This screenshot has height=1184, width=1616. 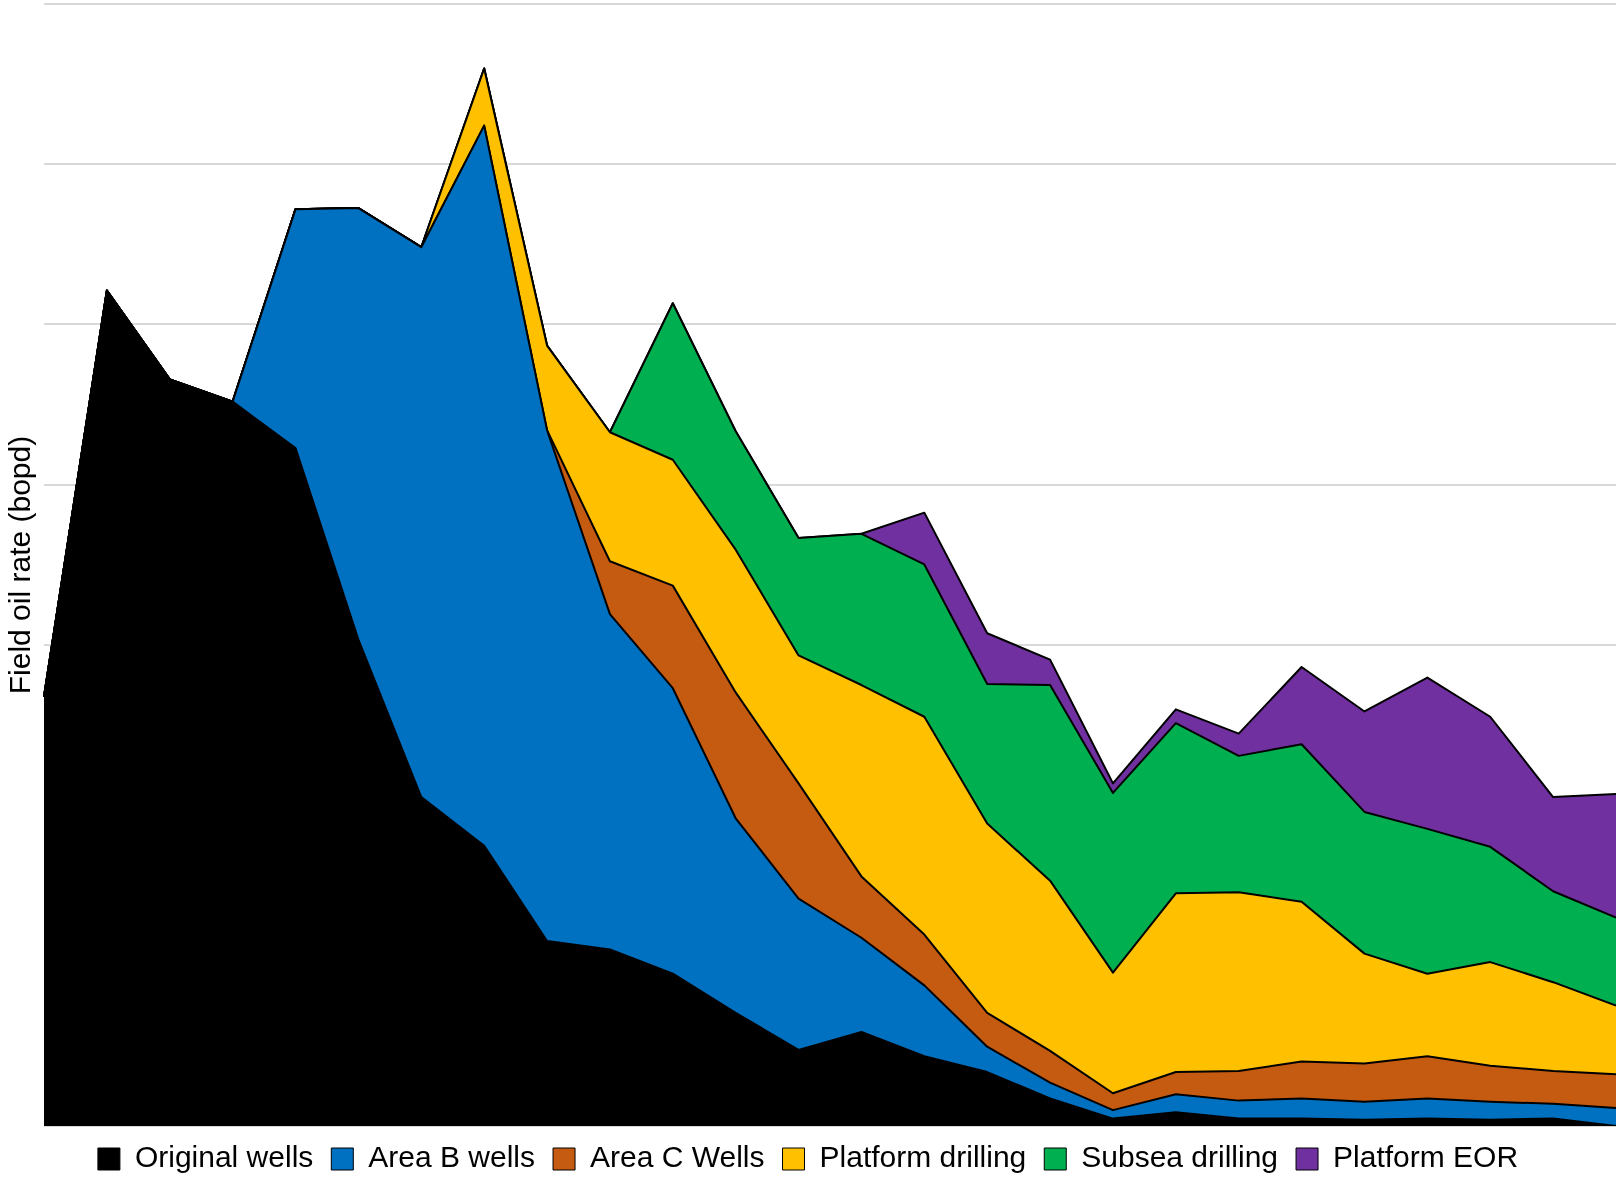 What do you see at coordinates (1180, 1157) in the screenshot?
I see `legend-label: Subsea drilling` at bounding box center [1180, 1157].